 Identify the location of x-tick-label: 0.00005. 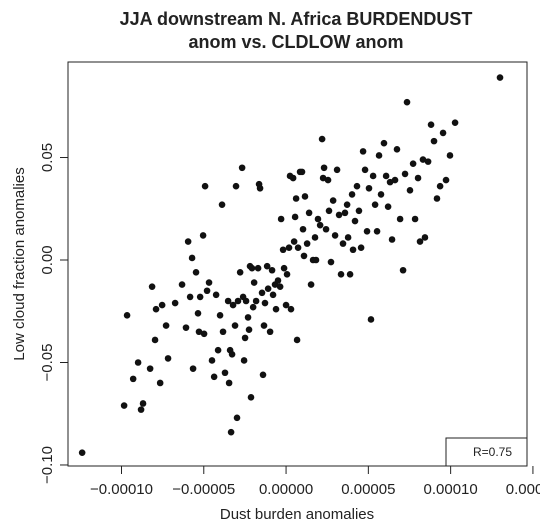
(368, 489).